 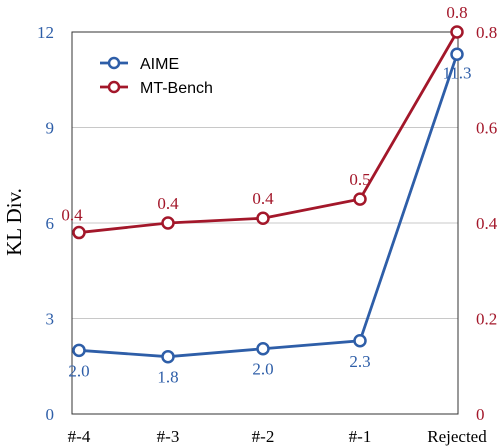 I want to click on data-label: 0.5, so click(x=359, y=179).